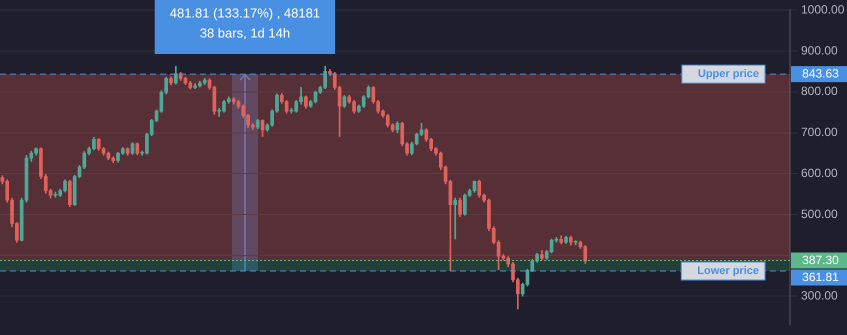 This screenshot has width=847, height=335. I want to click on y-tick-label: 900.00, so click(819, 50).